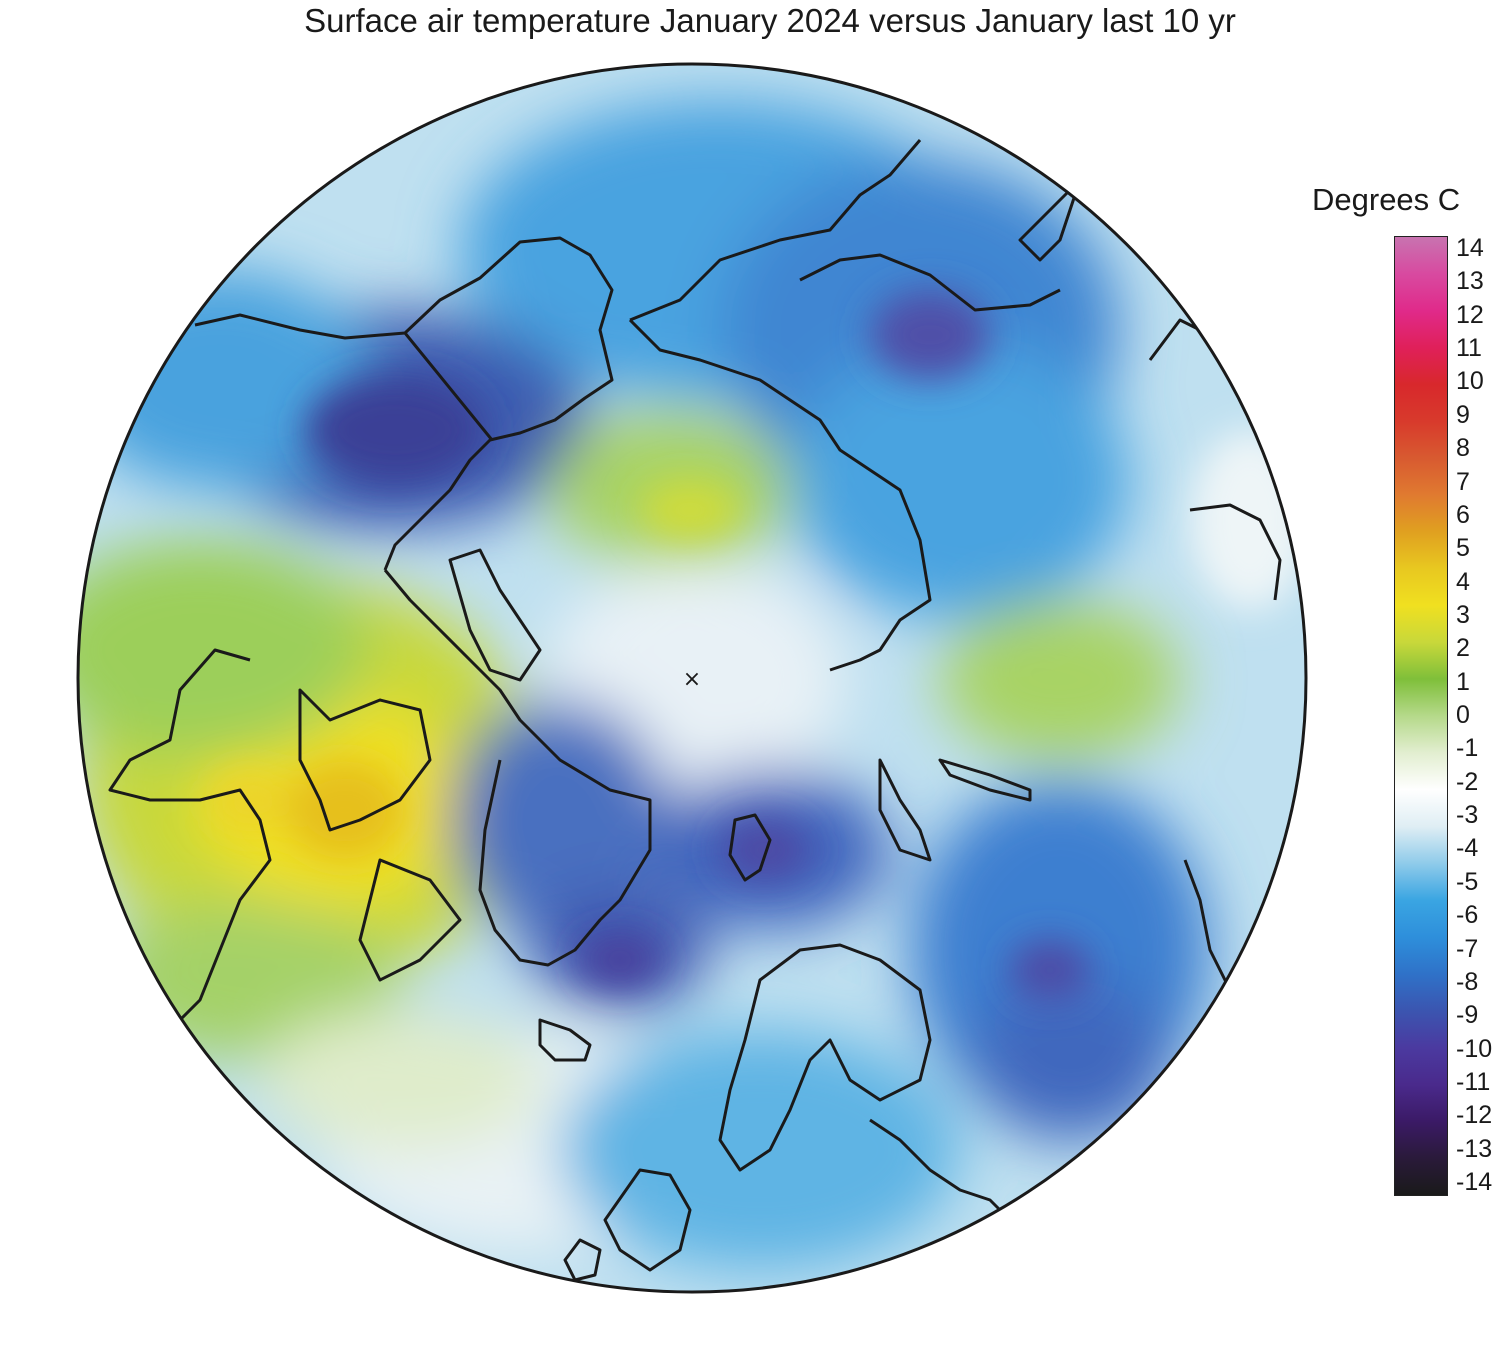 The image size is (1500, 1366). Describe the element at coordinates (1467, 981) in the screenshot. I see `colorbar-tick-label: -8` at that location.